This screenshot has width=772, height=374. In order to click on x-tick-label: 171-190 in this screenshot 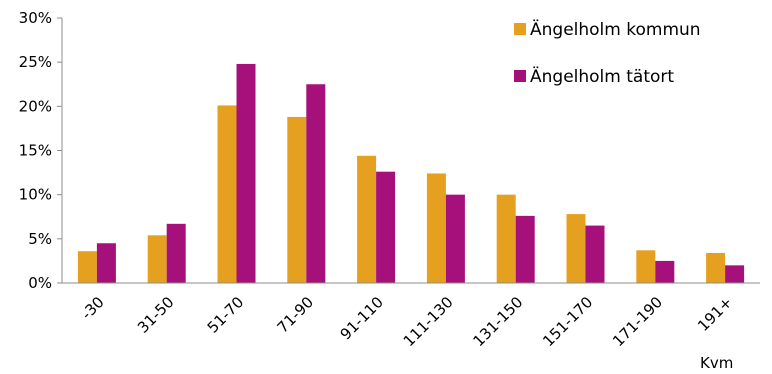, I will do `click(637, 321)`.